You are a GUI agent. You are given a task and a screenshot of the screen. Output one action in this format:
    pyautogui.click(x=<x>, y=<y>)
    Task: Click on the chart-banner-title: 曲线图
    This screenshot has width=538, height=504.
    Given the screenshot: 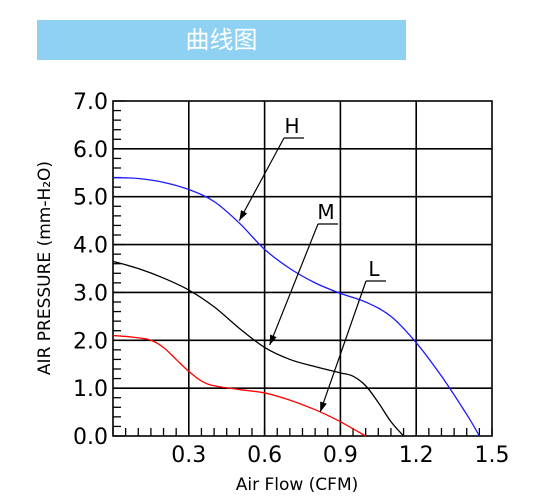 What is the action you would take?
    pyautogui.click(x=221, y=40)
    